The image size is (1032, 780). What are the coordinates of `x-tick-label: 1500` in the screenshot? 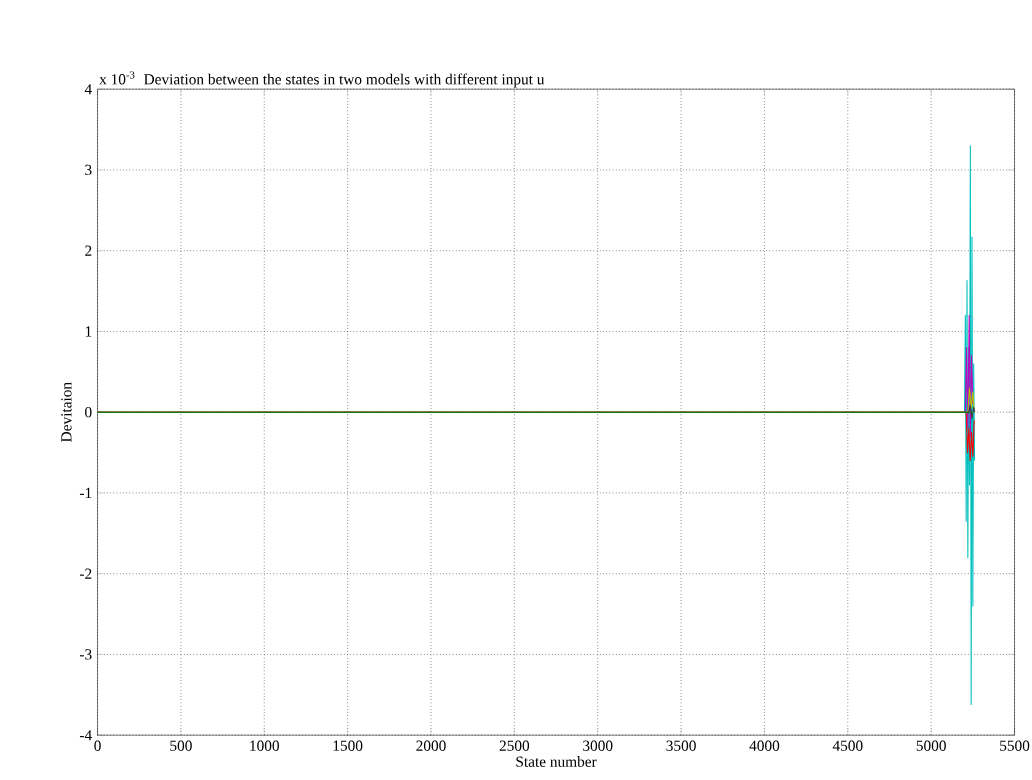 It's located at (348, 745).